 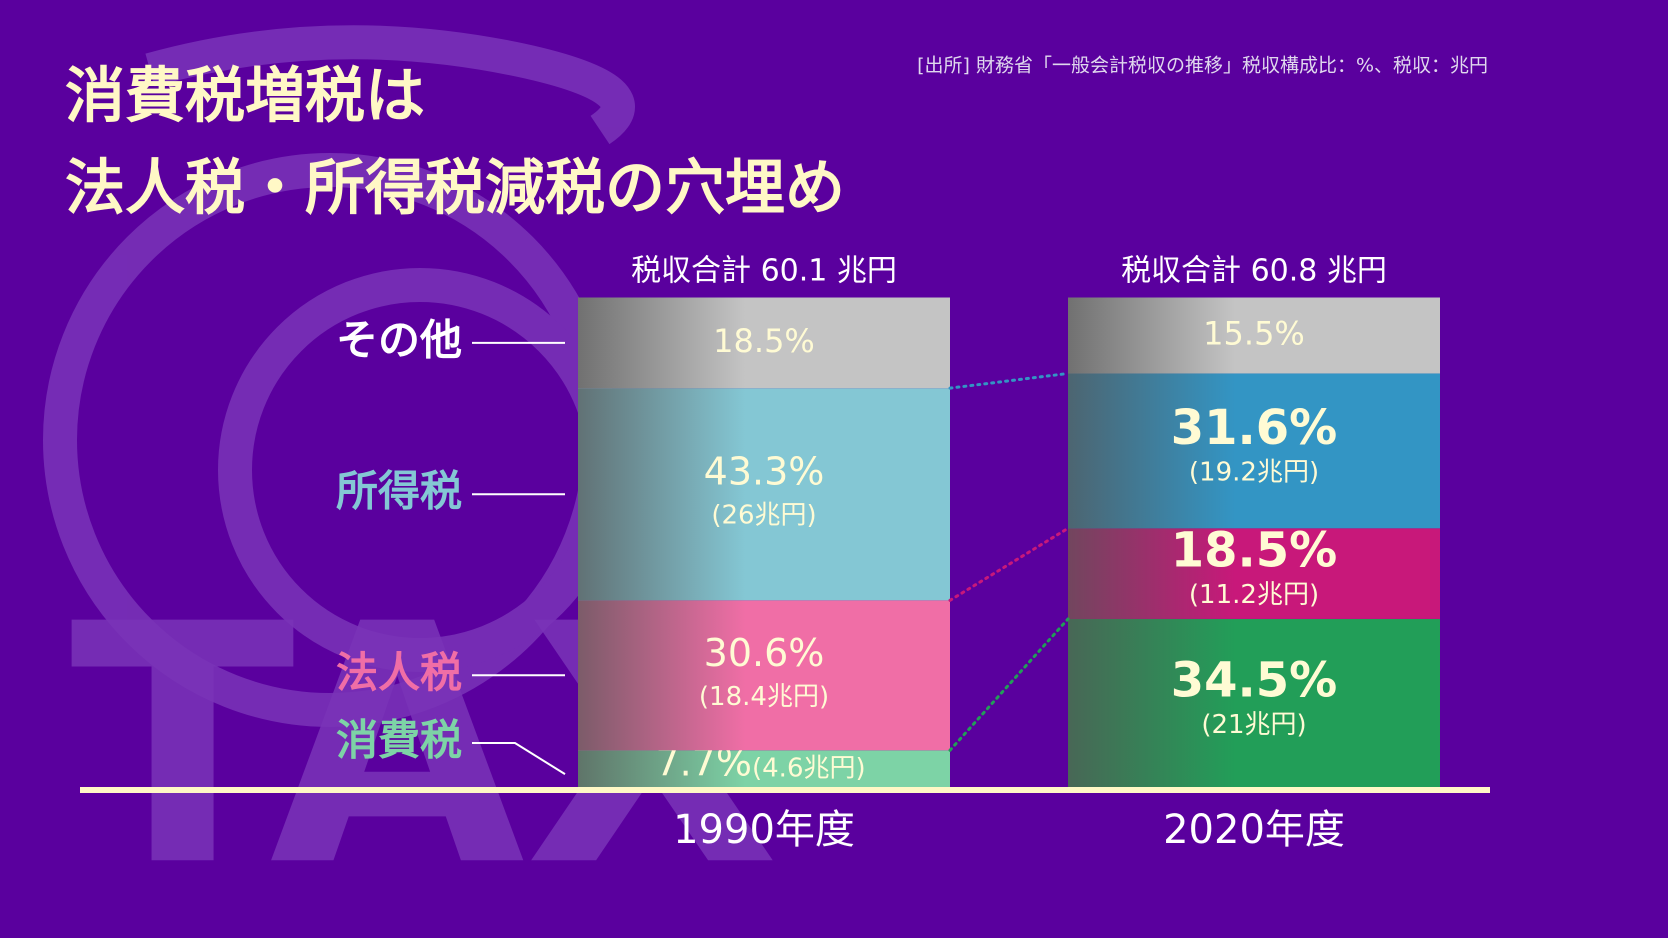 I want to click on total-label: 税収合計 60.1 兆円, so click(x=764, y=271).